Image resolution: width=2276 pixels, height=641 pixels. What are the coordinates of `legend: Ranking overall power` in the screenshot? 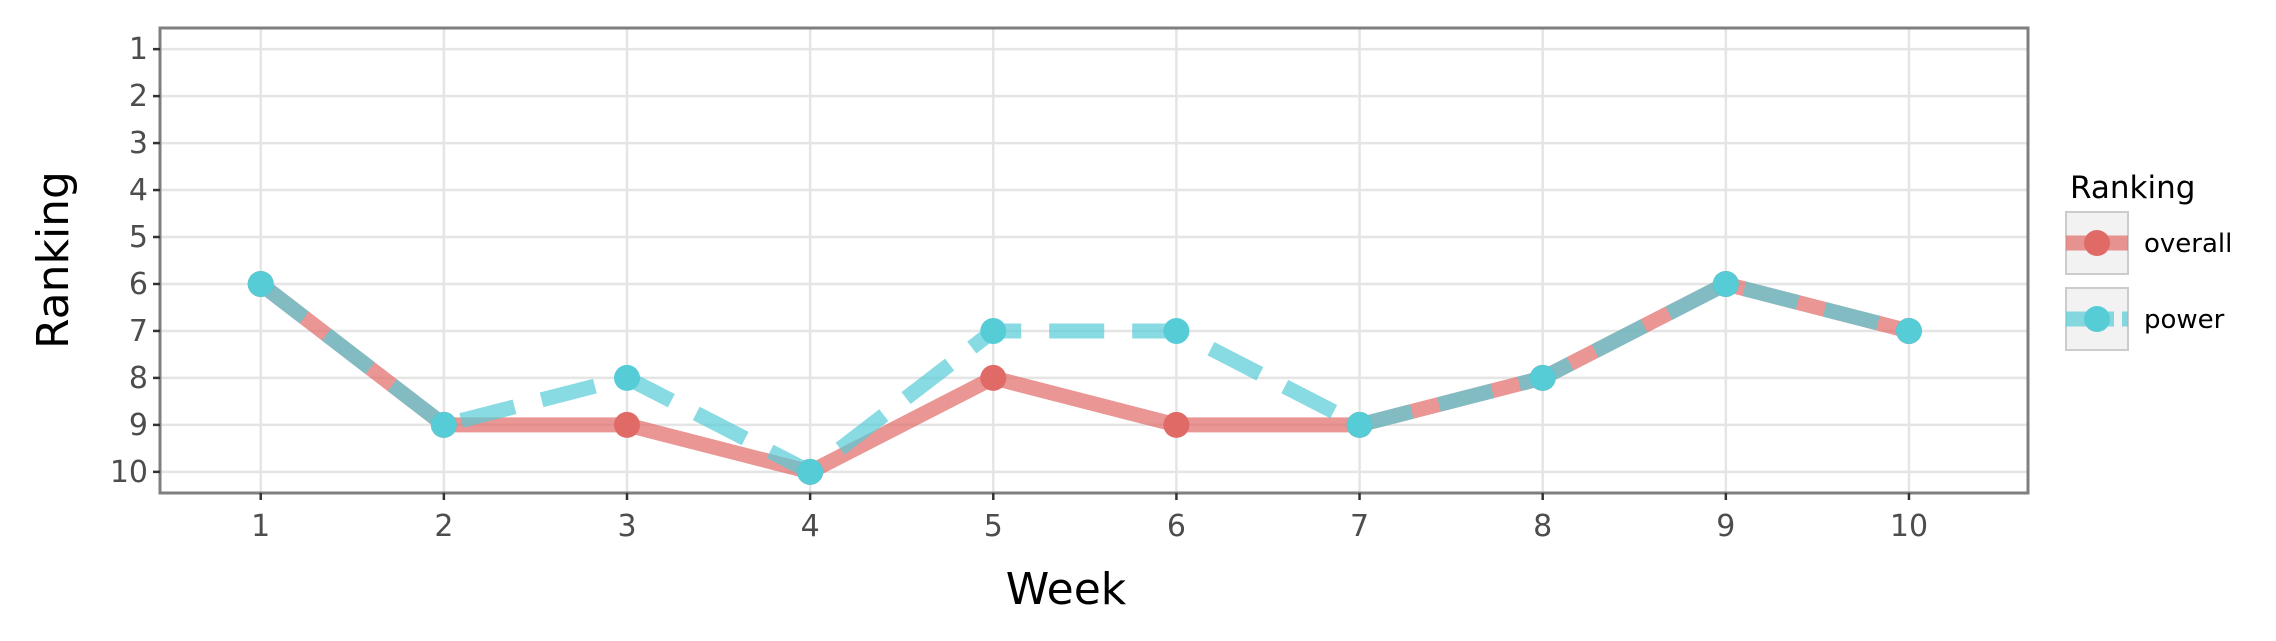 It's located at (2148, 260).